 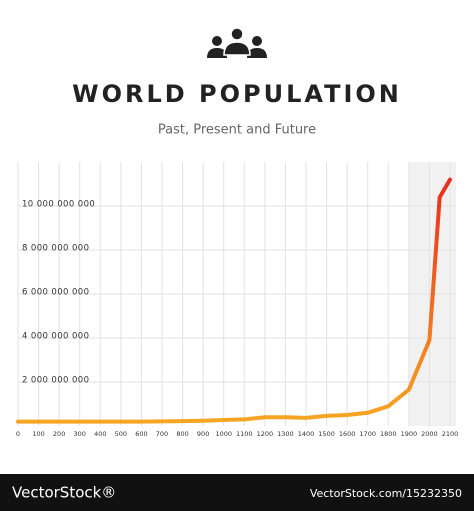 What do you see at coordinates (55, 293) in the screenshot?
I see `y-tick-label: 6 000 000 000` at bounding box center [55, 293].